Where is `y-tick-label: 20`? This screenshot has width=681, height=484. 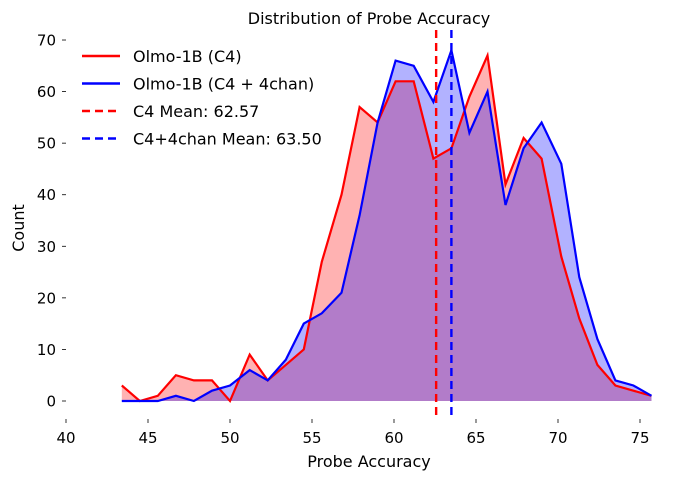
y-tick-label: 20 is located at coordinates (46, 298).